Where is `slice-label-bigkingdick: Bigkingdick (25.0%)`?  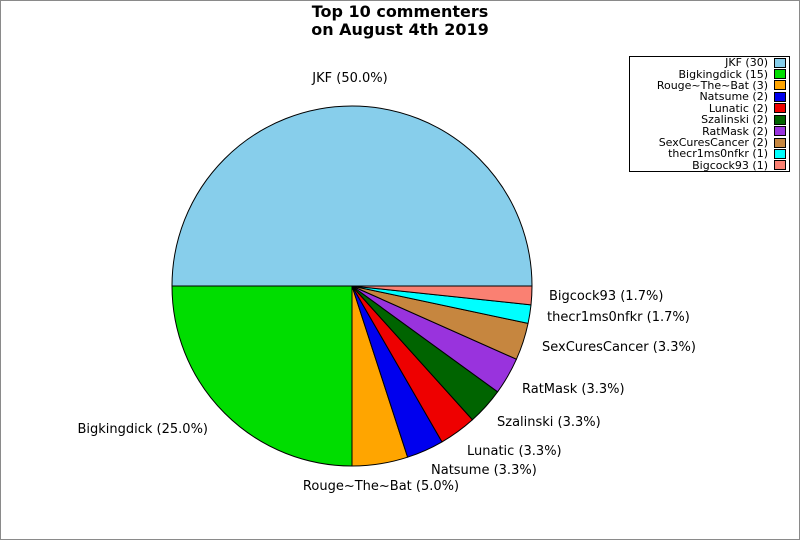 slice-label-bigkingdick: Bigkingdick (25.0%) is located at coordinates (142, 429).